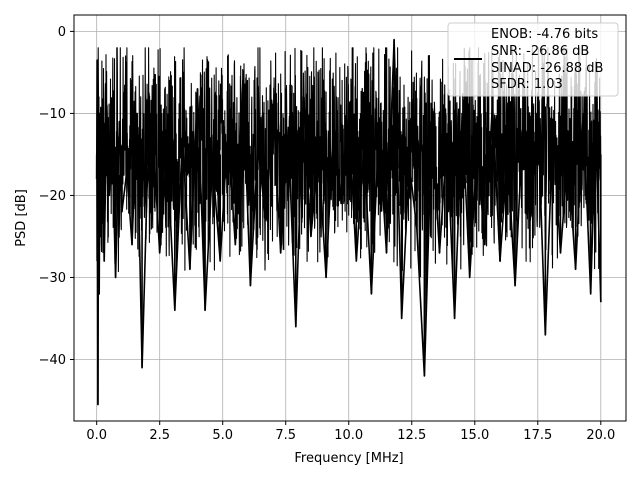 The width and height of the screenshot is (640, 480). I want to click on x-tick-label: 17.5, so click(537, 435).